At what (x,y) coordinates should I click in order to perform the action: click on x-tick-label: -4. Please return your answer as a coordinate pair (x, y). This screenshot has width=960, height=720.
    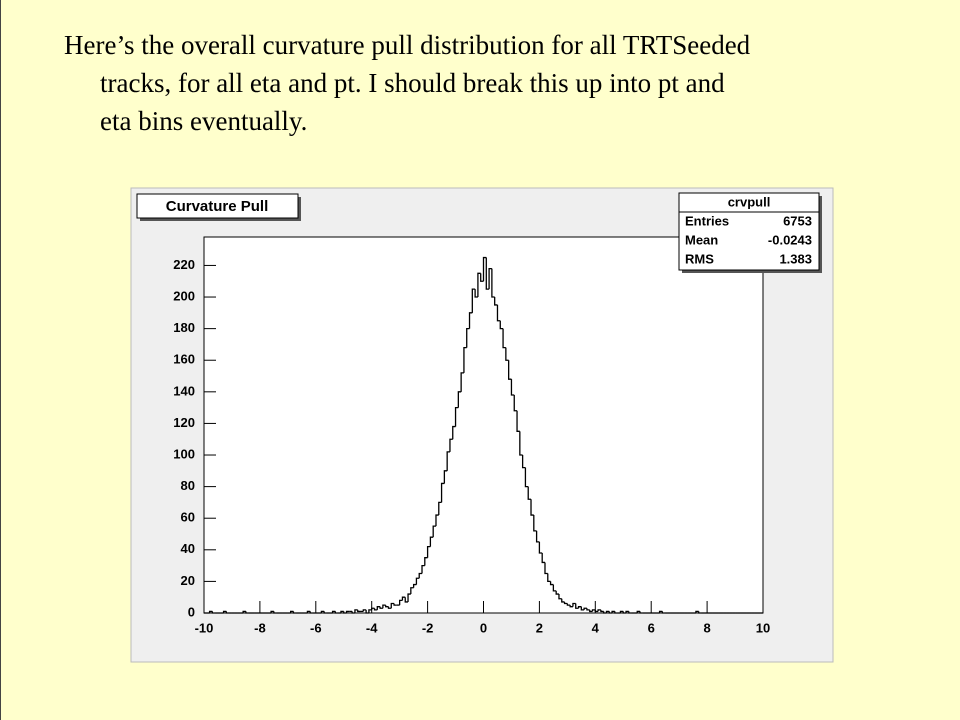
    Looking at the image, I should click on (372, 627).